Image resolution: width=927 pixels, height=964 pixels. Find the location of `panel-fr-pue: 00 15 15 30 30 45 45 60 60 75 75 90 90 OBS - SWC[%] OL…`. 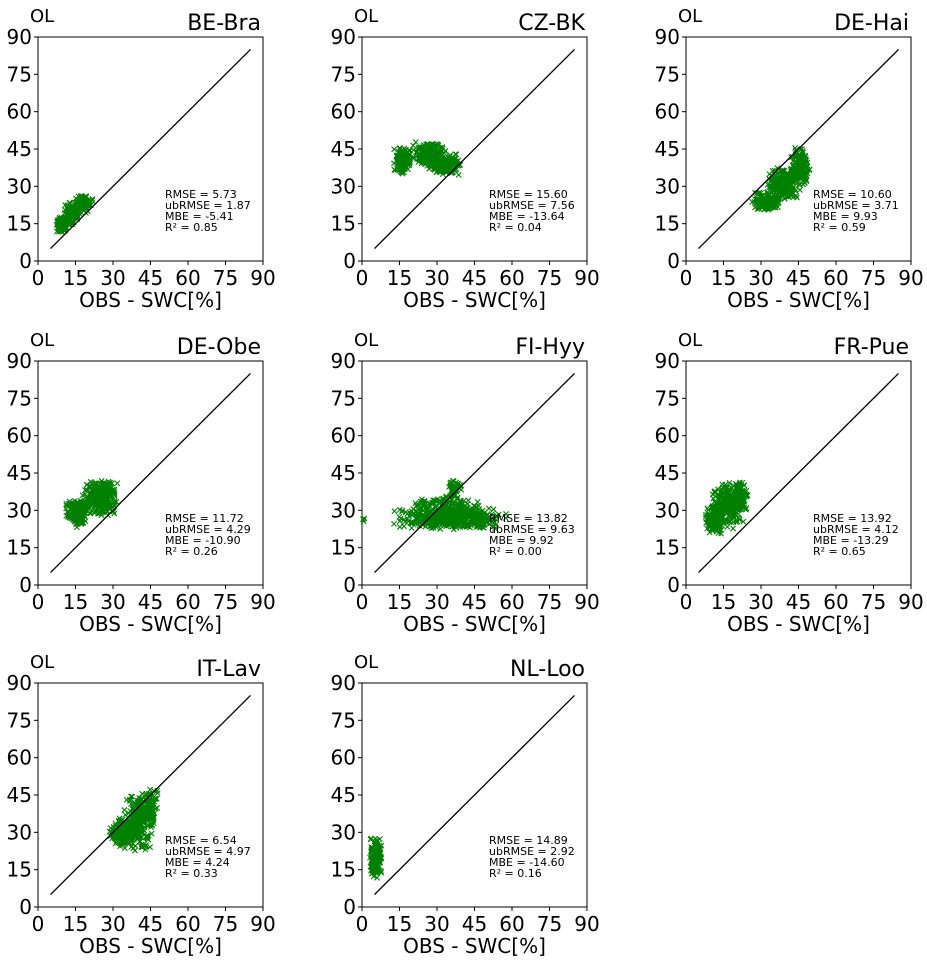

panel-fr-pue: 00 15 15 30 30 45 45 60 60 75 75 90 90 OBS - SWC[%] OL… is located at coordinates (789, 483).